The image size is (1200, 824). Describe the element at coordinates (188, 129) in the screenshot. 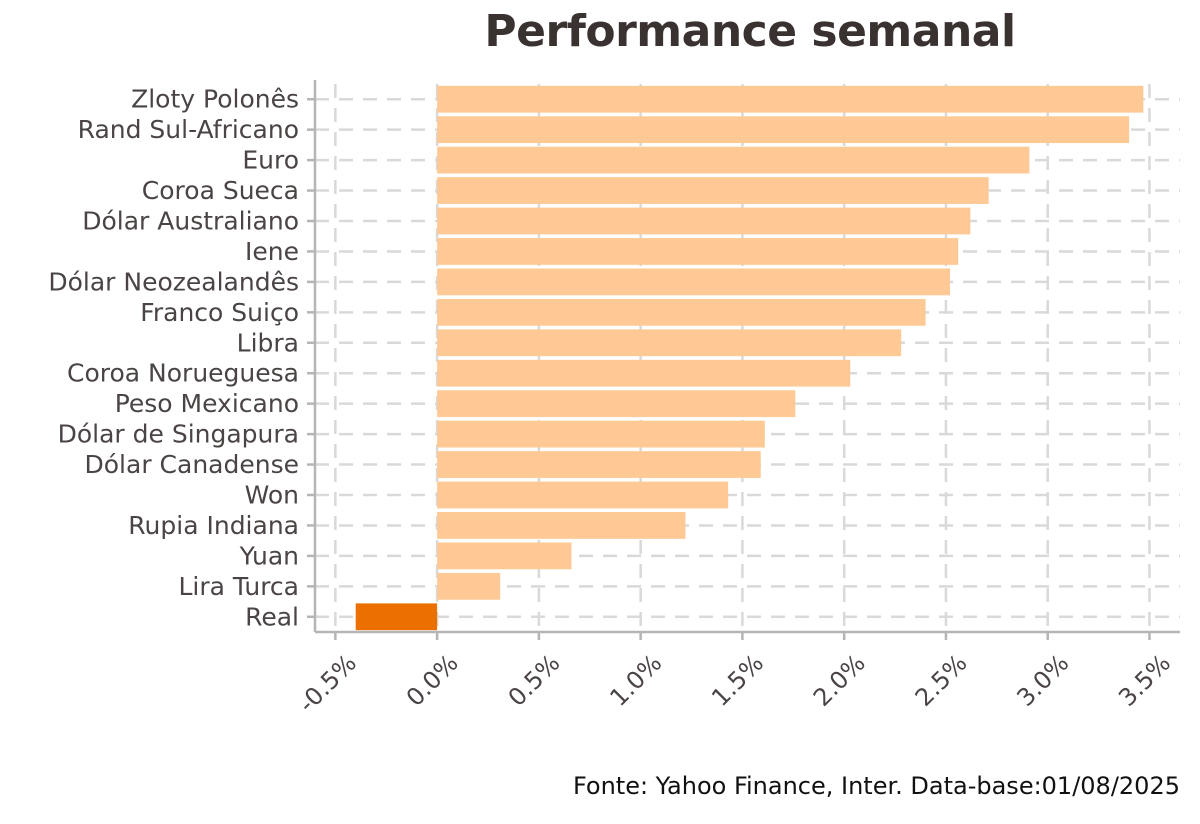

I see `y-tick-label: Rand Sul-Africano` at that location.